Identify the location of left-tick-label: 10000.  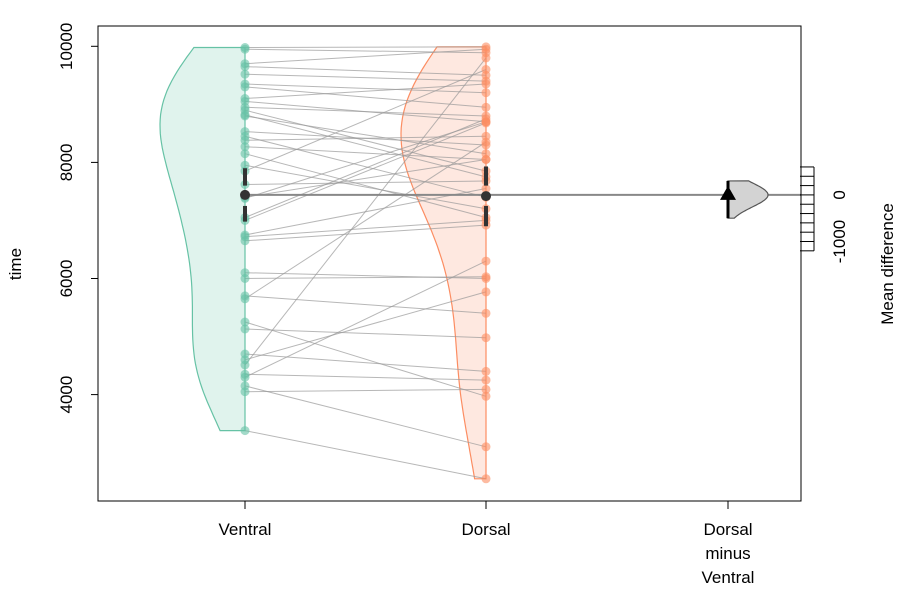
(66, 46).